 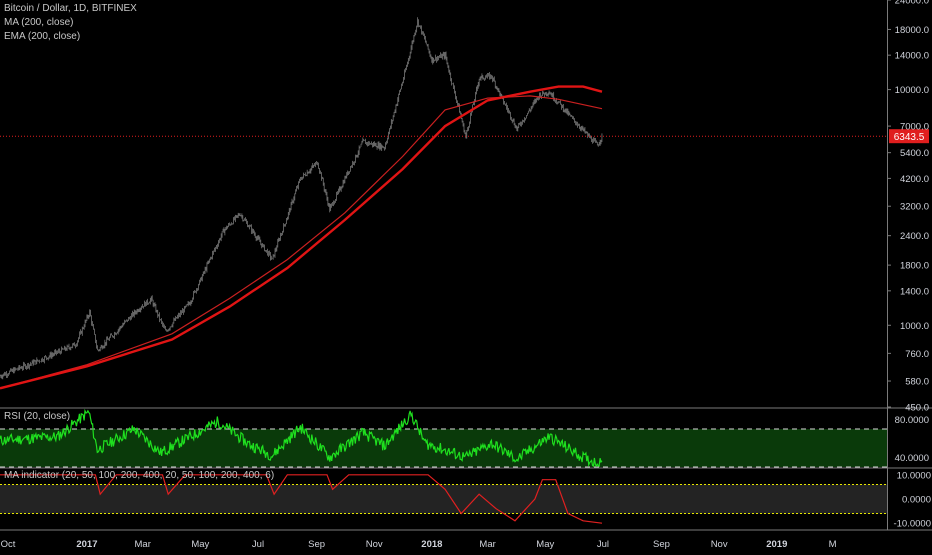 I want to click on price-y-tick-label: 7000.0, so click(x=914, y=127).